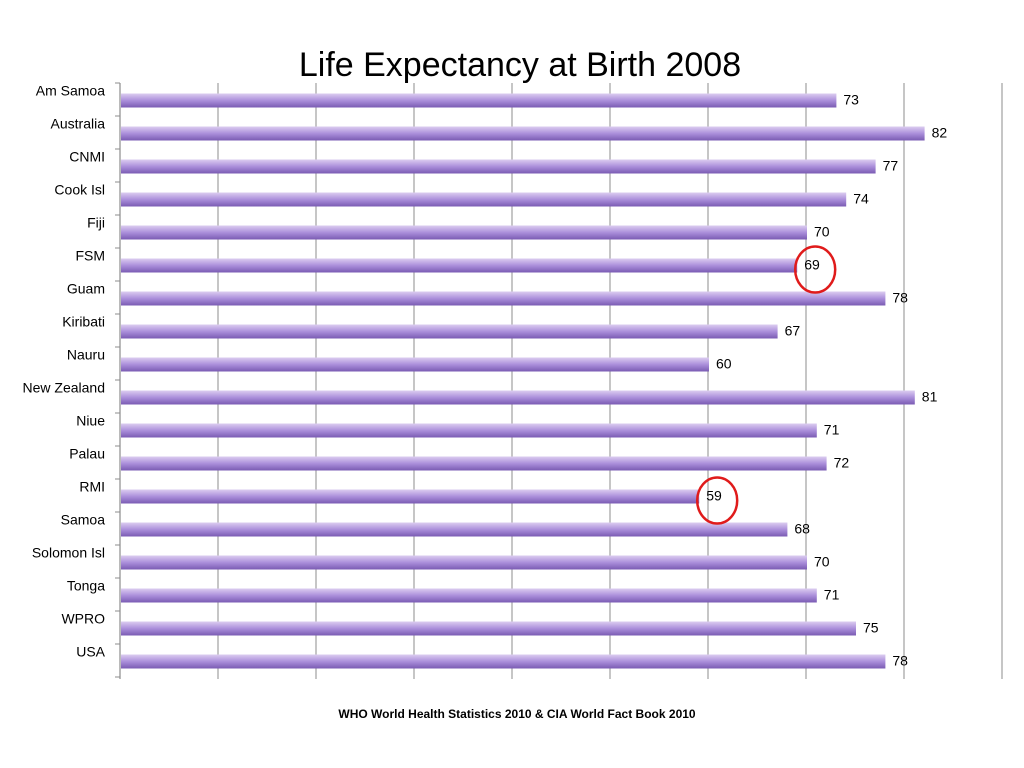 The width and height of the screenshot is (1024, 768). What do you see at coordinates (484, 199) in the screenshot?
I see `bar-cook-isl` at bounding box center [484, 199].